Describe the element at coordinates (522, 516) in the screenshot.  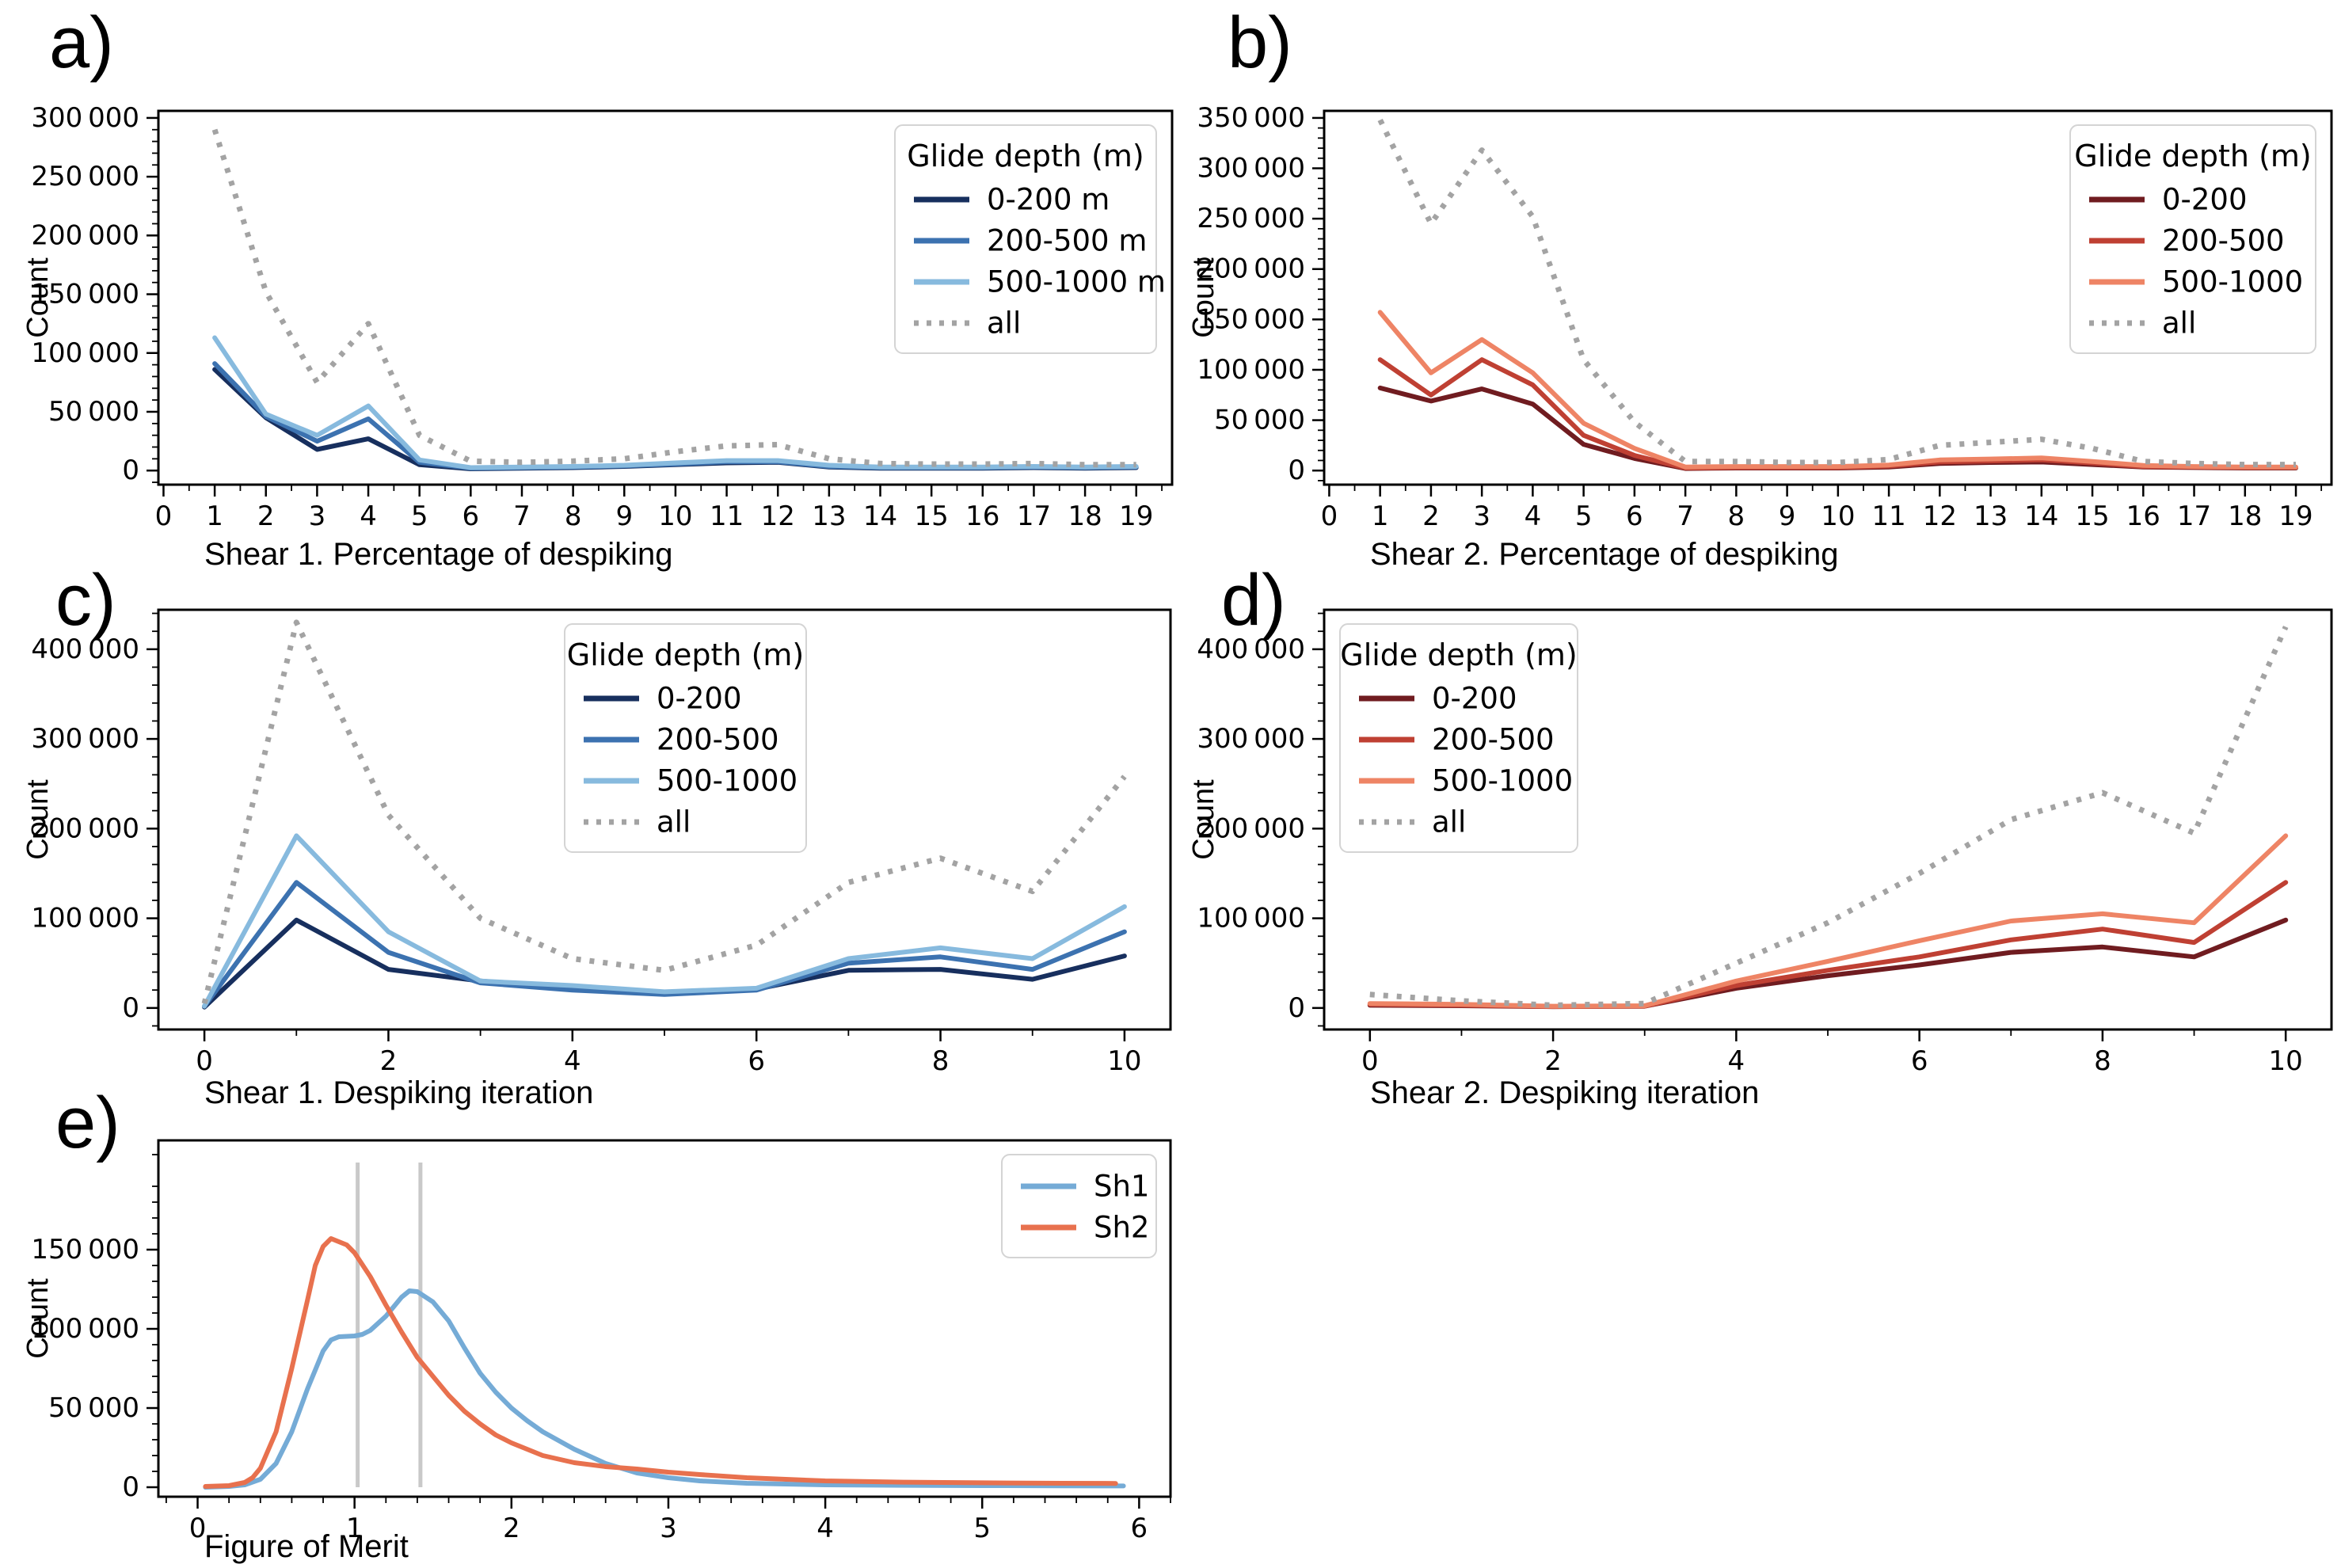
I see `svg-text: 7` at that location.